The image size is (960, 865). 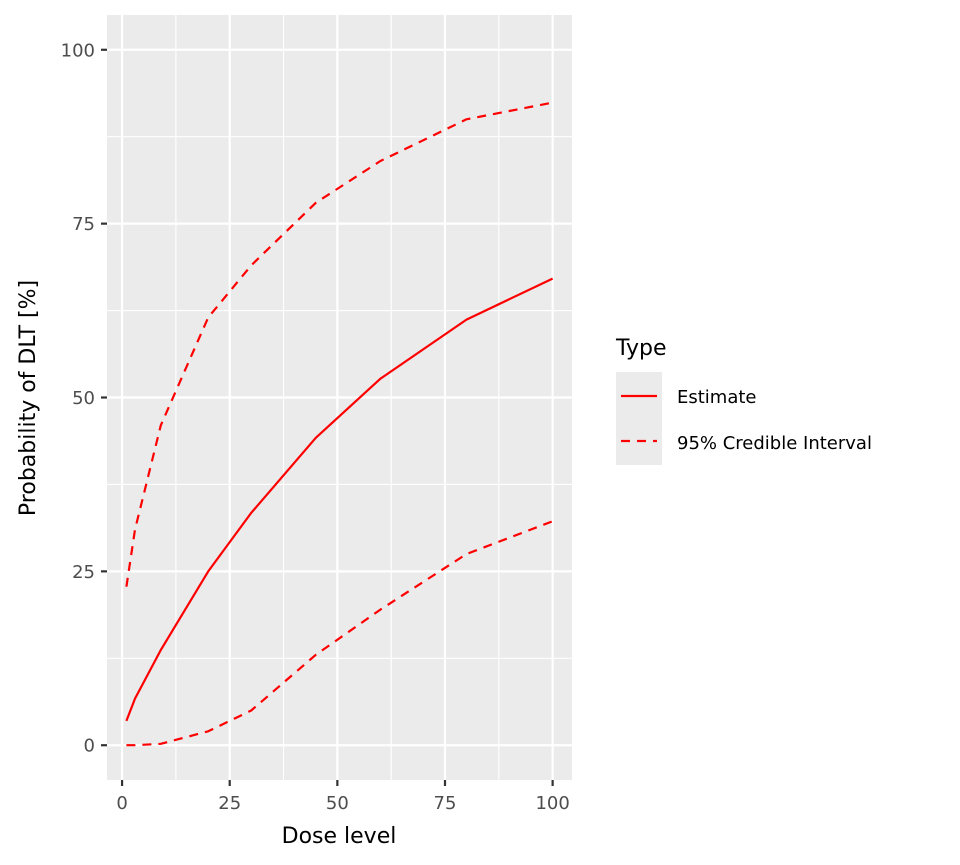 I want to click on legend-label-estimate: Estimate, so click(x=717, y=397).